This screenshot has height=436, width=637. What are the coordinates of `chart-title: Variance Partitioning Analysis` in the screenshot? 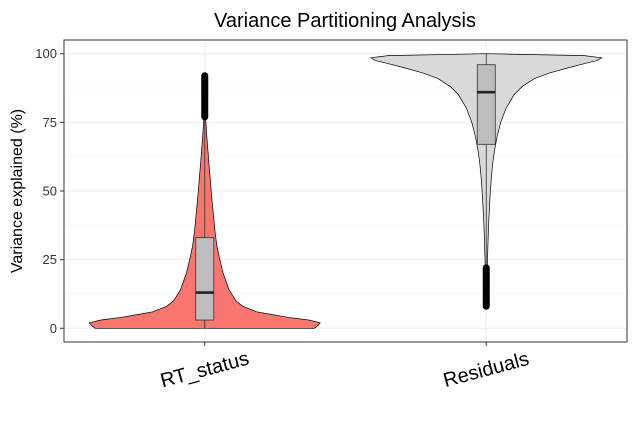 It's located at (345, 21).